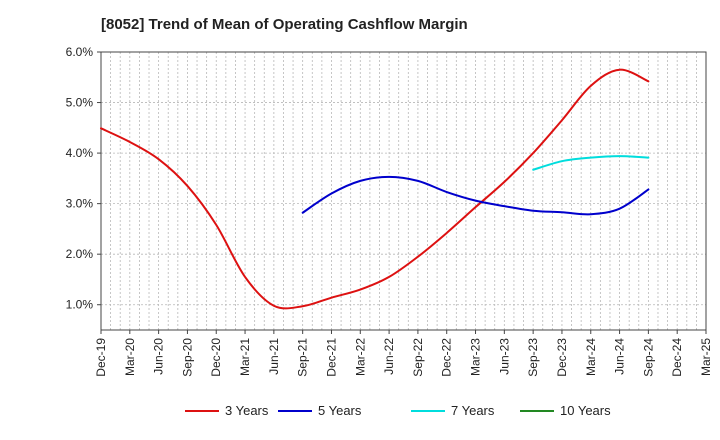 The width and height of the screenshot is (720, 440). I want to click on legend-label: 5 Years, so click(340, 410).